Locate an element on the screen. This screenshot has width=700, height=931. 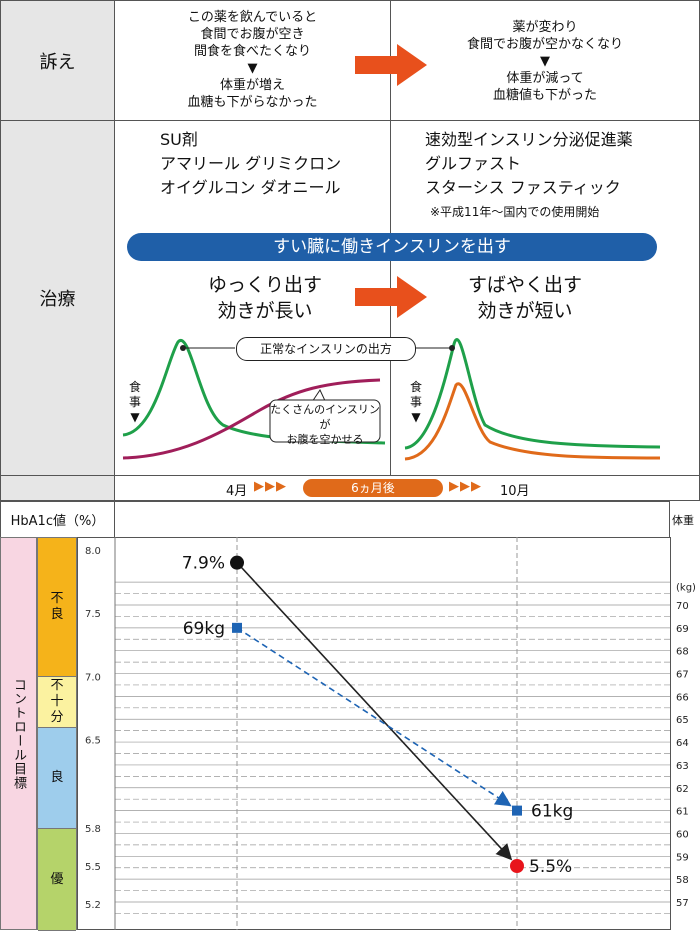
normal-label: 正常なインスリンの出方 is located at coordinates (326, 349).